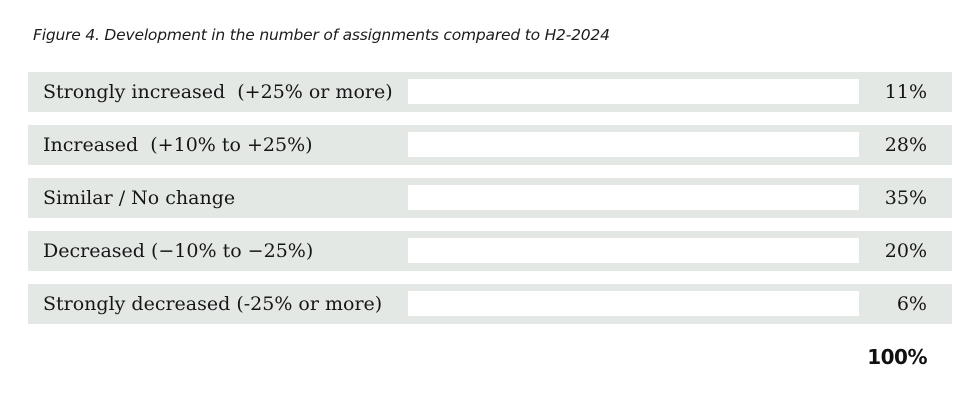  What do you see at coordinates (218, 92) in the screenshot?
I see `row-label: Strongly increased (+25% or more)` at bounding box center [218, 92].